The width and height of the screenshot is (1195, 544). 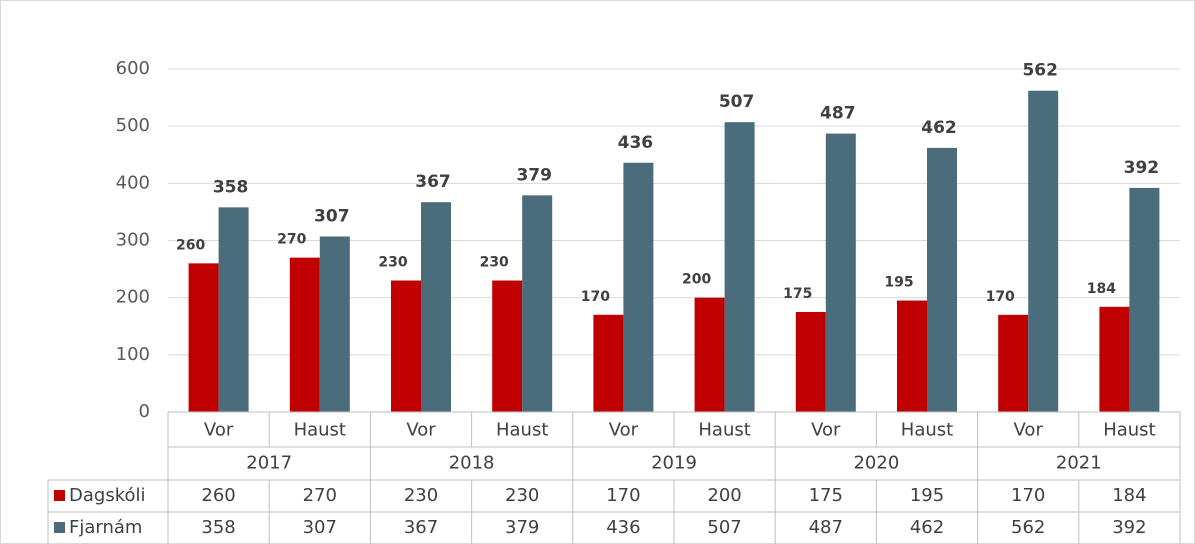 What do you see at coordinates (291, 240) in the screenshot?
I see `data-label: 270` at bounding box center [291, 240].